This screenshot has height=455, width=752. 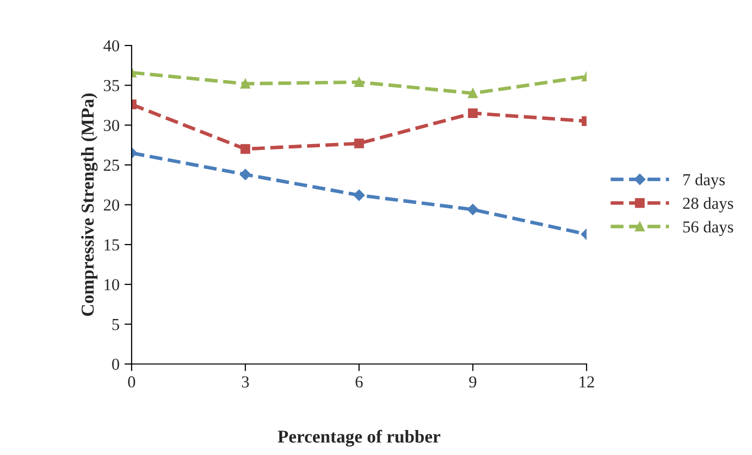 What do you see at coordinates (112, 205) in the screenshot?
I see `y-tick-label: 20` at bounding box center [112, 205].